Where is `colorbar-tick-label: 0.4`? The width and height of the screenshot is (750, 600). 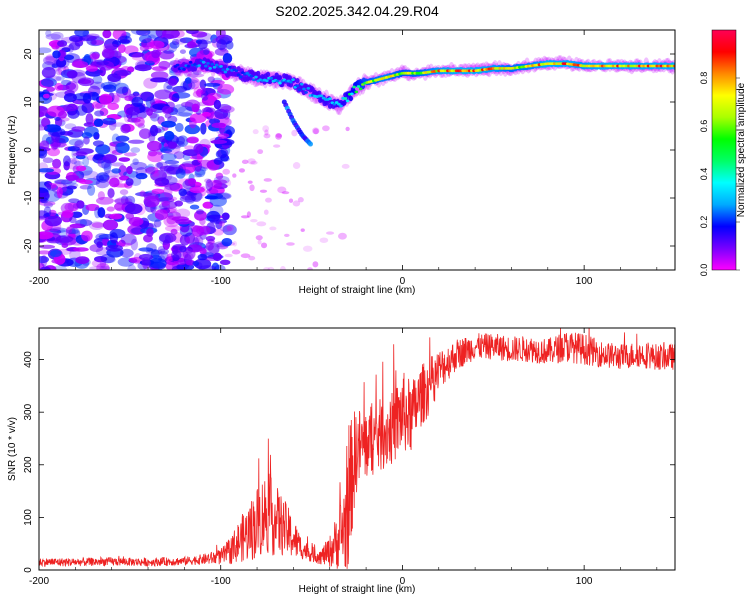
colorbar-tick-label: 0.4 is located at coordinates (704, 174).